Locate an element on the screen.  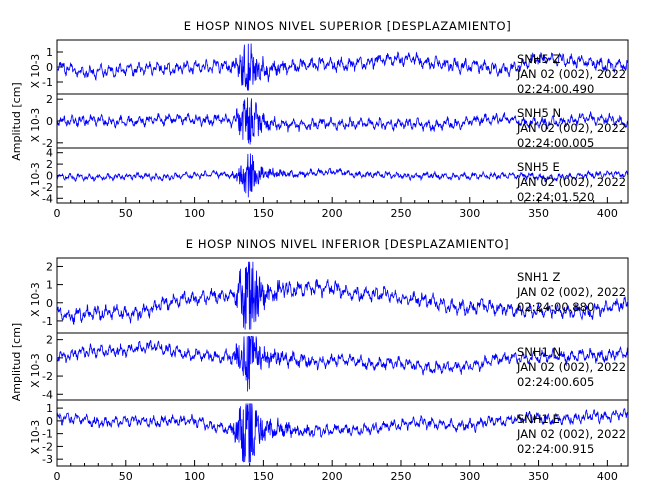
y-tick-label: -3 is located at coordinates (47, 459).